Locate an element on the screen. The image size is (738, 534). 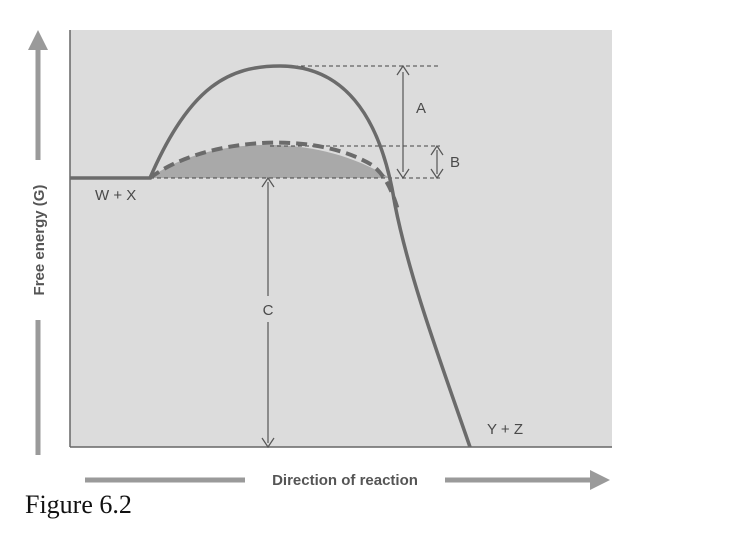
arrow-c-bottom-head is located at coordinates (268, 443).